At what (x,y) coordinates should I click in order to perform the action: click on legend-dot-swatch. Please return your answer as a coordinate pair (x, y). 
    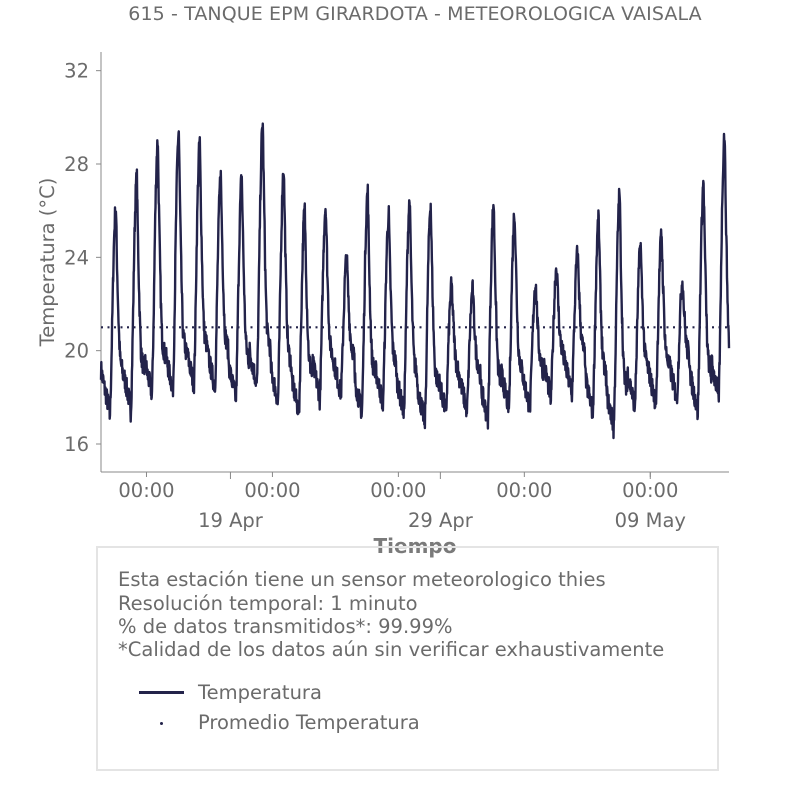
    Looking at the image, I should click on (161, 723).